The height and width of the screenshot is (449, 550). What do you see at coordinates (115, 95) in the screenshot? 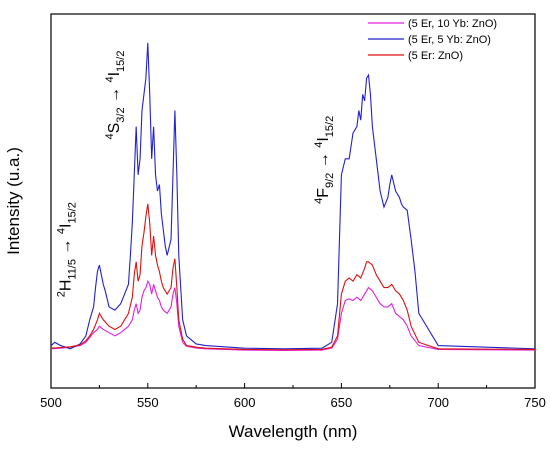
I see `annotation-4s: 4S3/2 → 4I15/2` at bounding box center [115, 95].